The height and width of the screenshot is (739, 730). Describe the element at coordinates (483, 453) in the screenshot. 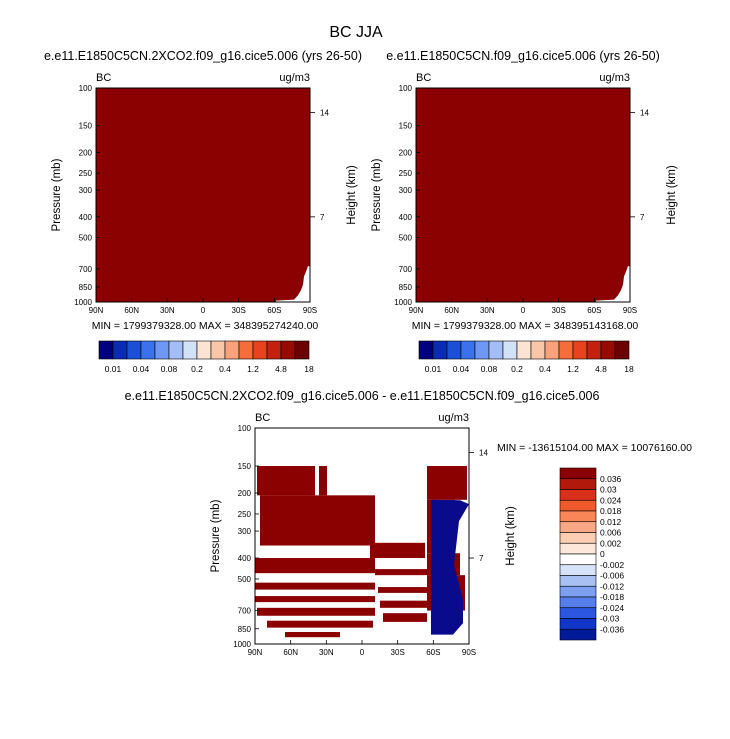

I see `height-tick-label: 14` at that location.